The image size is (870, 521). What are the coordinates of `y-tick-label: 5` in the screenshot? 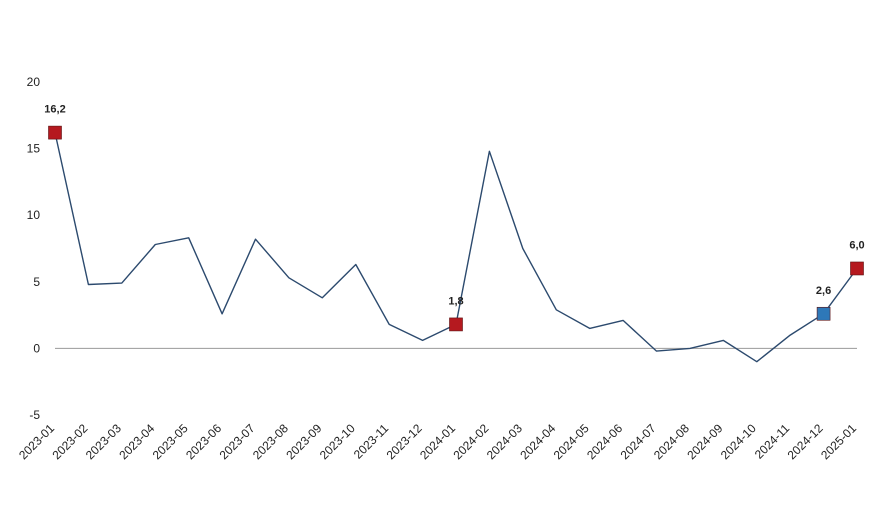 It's located at (36, 282).